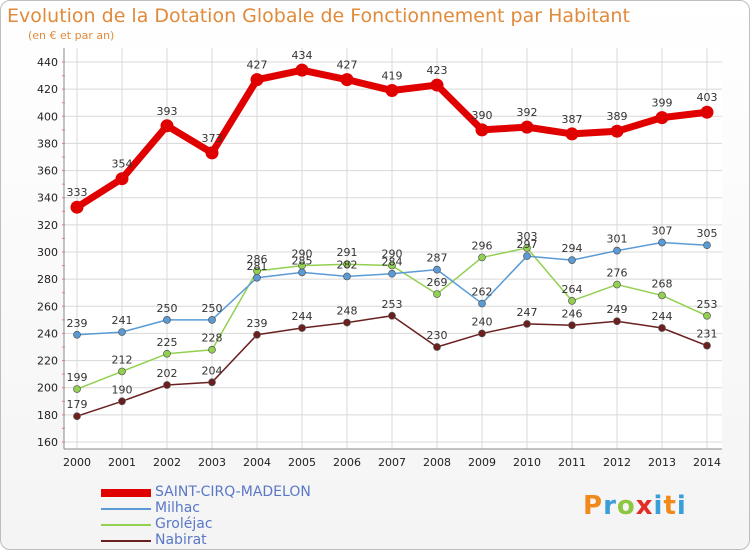  What do you see at coordinates (233, 492) in the screenshot?
I see `legend-label: SAINT-CIRQ-MADELON` at bounding box center [233, 492].